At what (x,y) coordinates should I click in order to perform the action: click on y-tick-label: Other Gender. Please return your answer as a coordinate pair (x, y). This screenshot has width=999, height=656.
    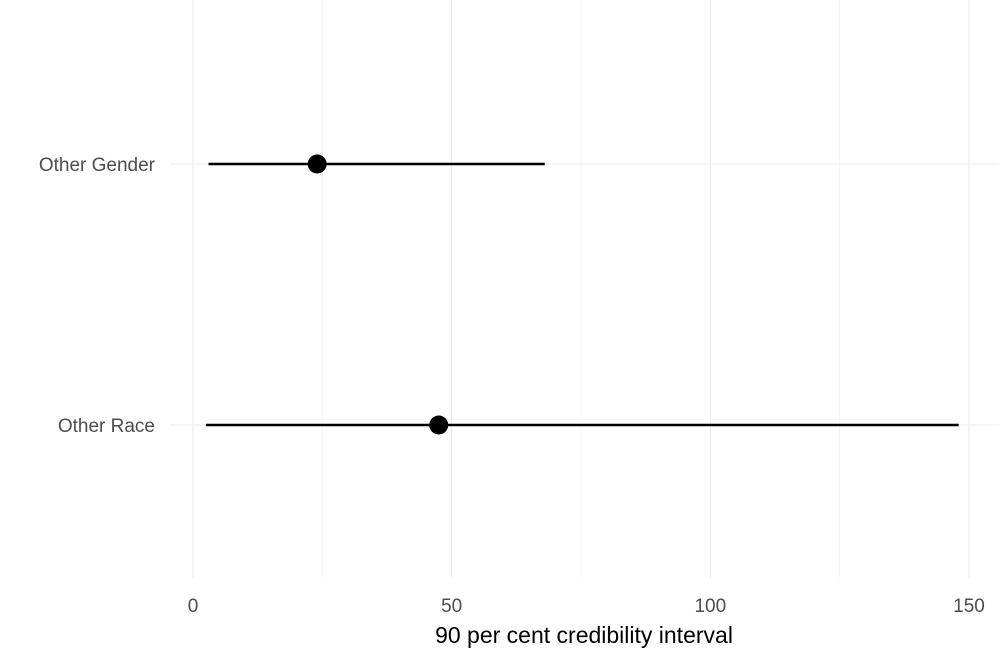
    Looking at the image, I should click on (97, 165).